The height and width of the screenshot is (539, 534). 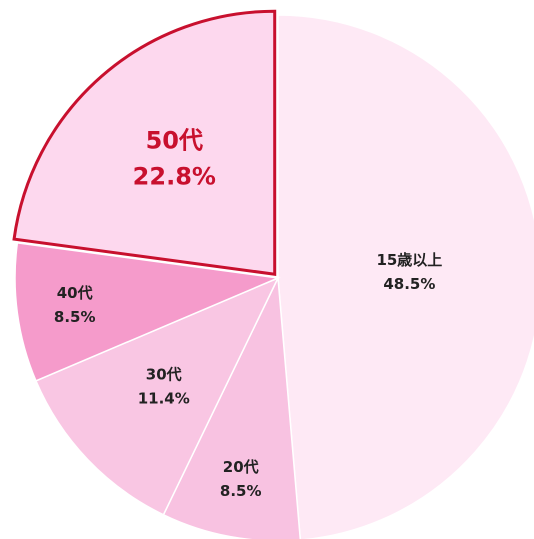 I want to click on slice-label: 50代, so click(x=174, y=140).